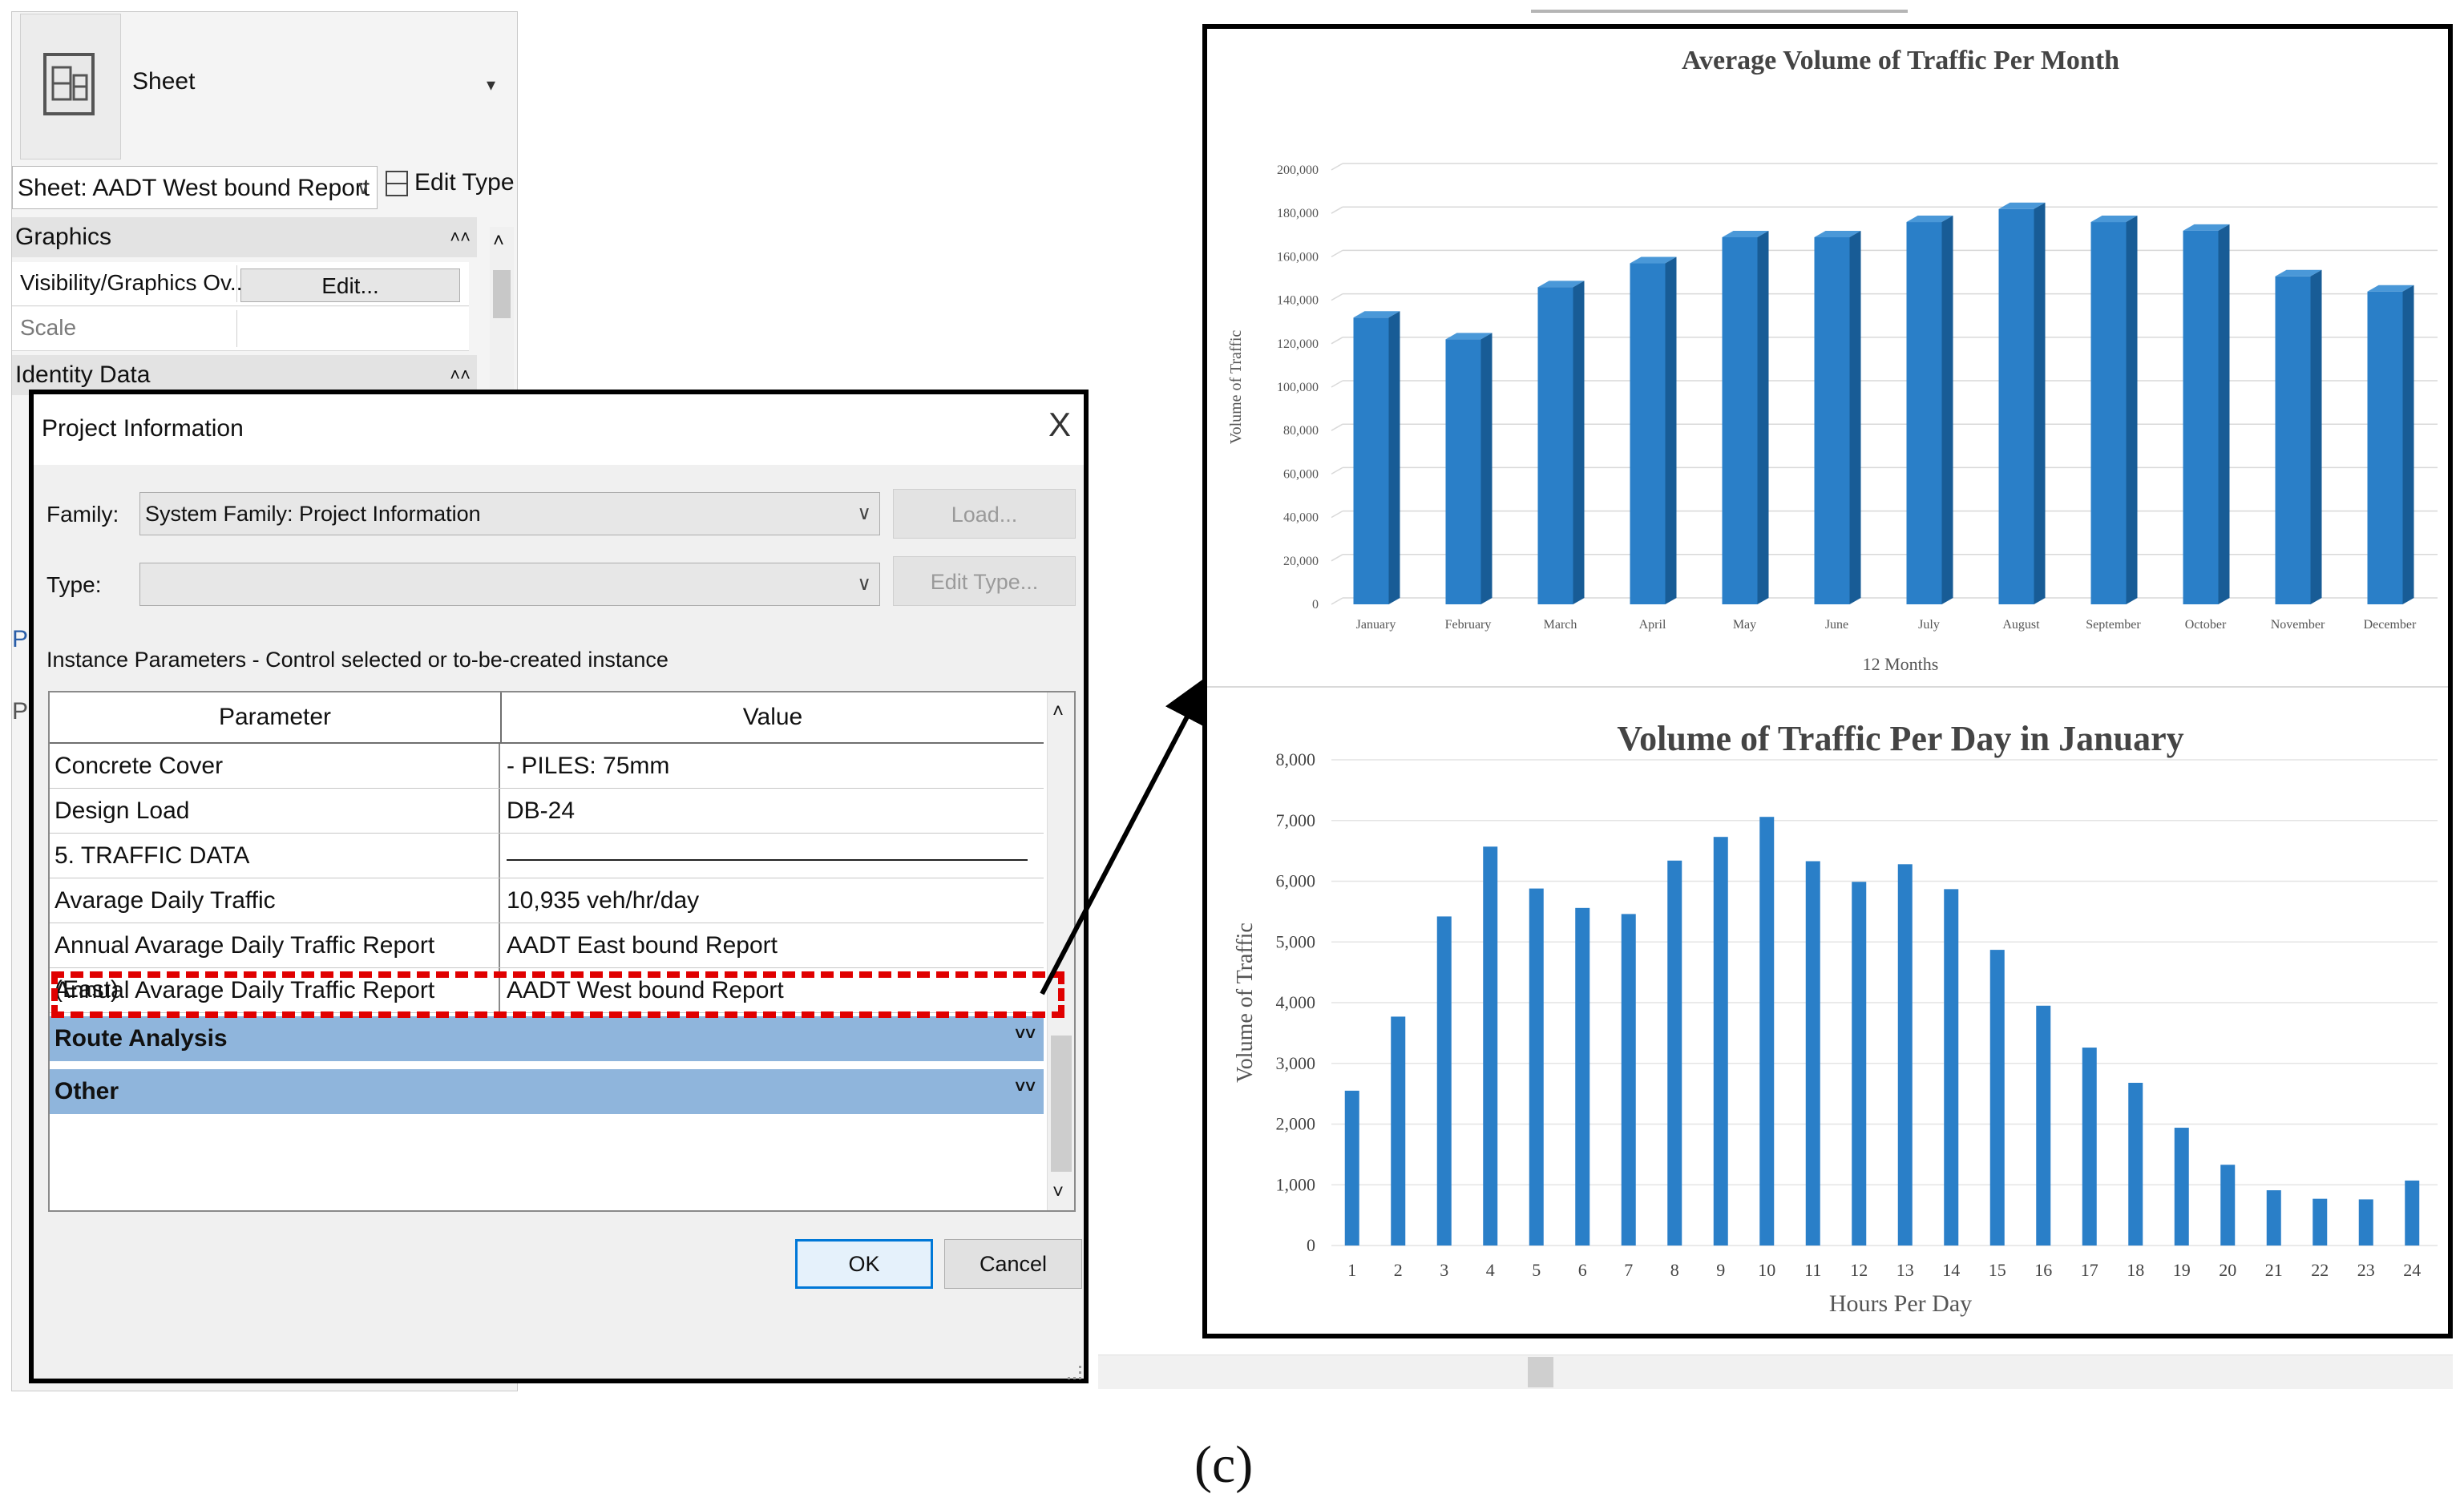 Image resolution: width=2464 pixels, height=1510 pixels. What do you see at coordinates (464, 183) in the screenshot?
I see `edit-type-label: Edit Type` at bounding box center [464, 183].